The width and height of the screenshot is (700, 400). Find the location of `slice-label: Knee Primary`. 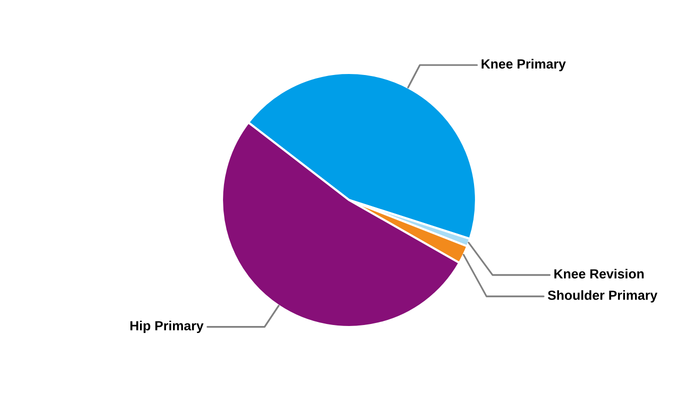

slice-label: Knee Primary is located at coordinates (524, 65).